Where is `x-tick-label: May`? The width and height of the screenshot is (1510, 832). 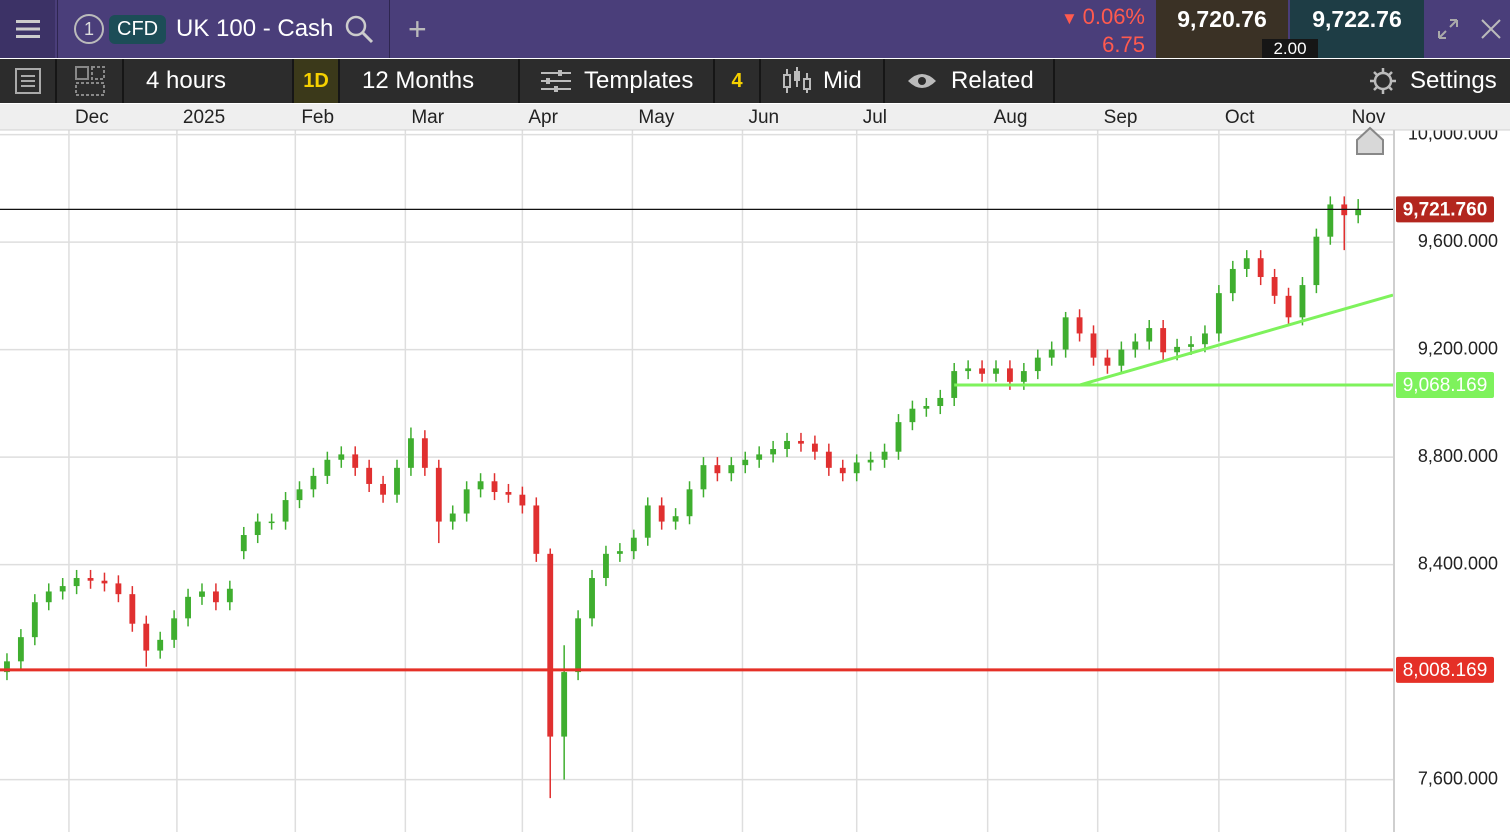
x-tick-label: May is located at coordinates (656, 117).